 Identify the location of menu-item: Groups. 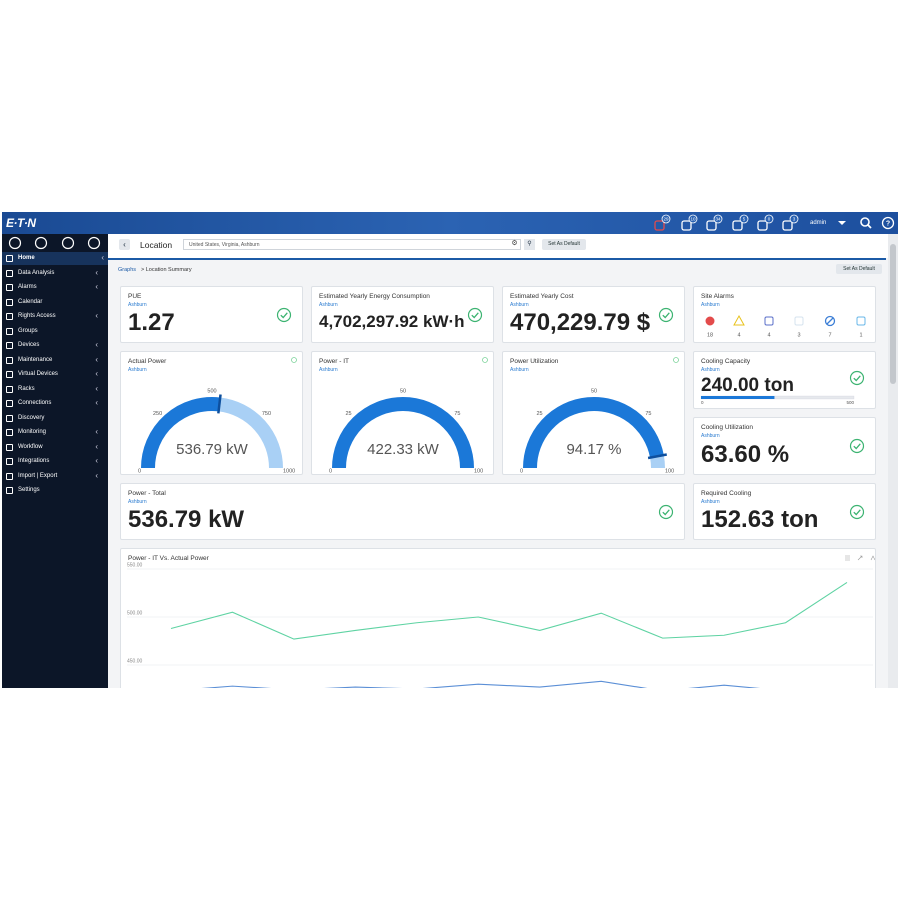
(55, 331).